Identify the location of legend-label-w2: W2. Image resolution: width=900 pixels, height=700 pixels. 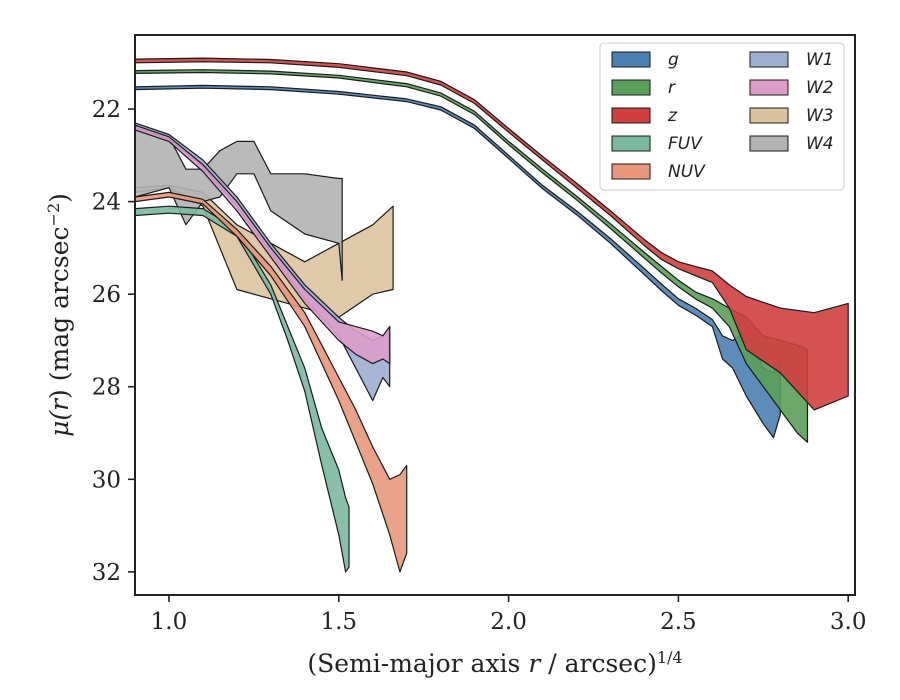
(820, 88).